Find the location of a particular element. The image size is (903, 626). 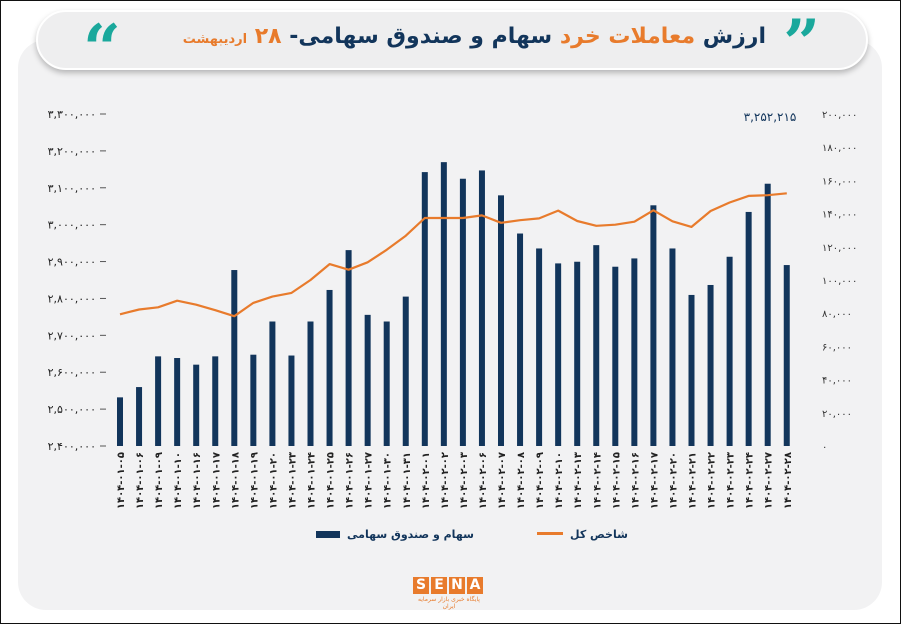

index-axis-tick: ۲,۵۰۰,۰۰۰ is located at coordinates (72, 409).